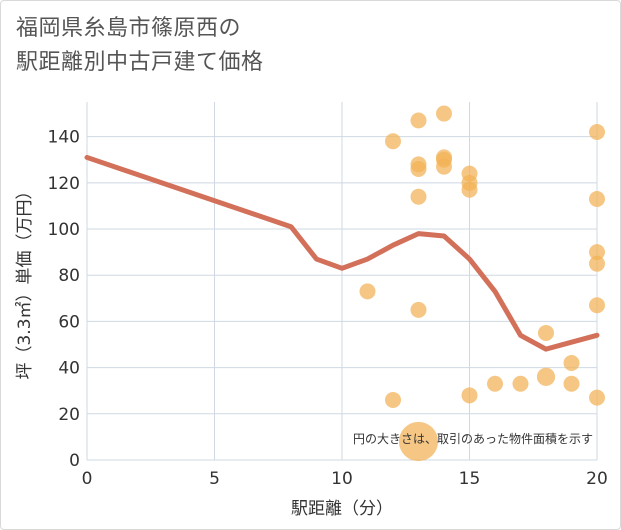 This screenshot has height=530, width=621. I want to click on chart-title-line-2: 駅距離別中古戸建て価格, so click(140, 62).